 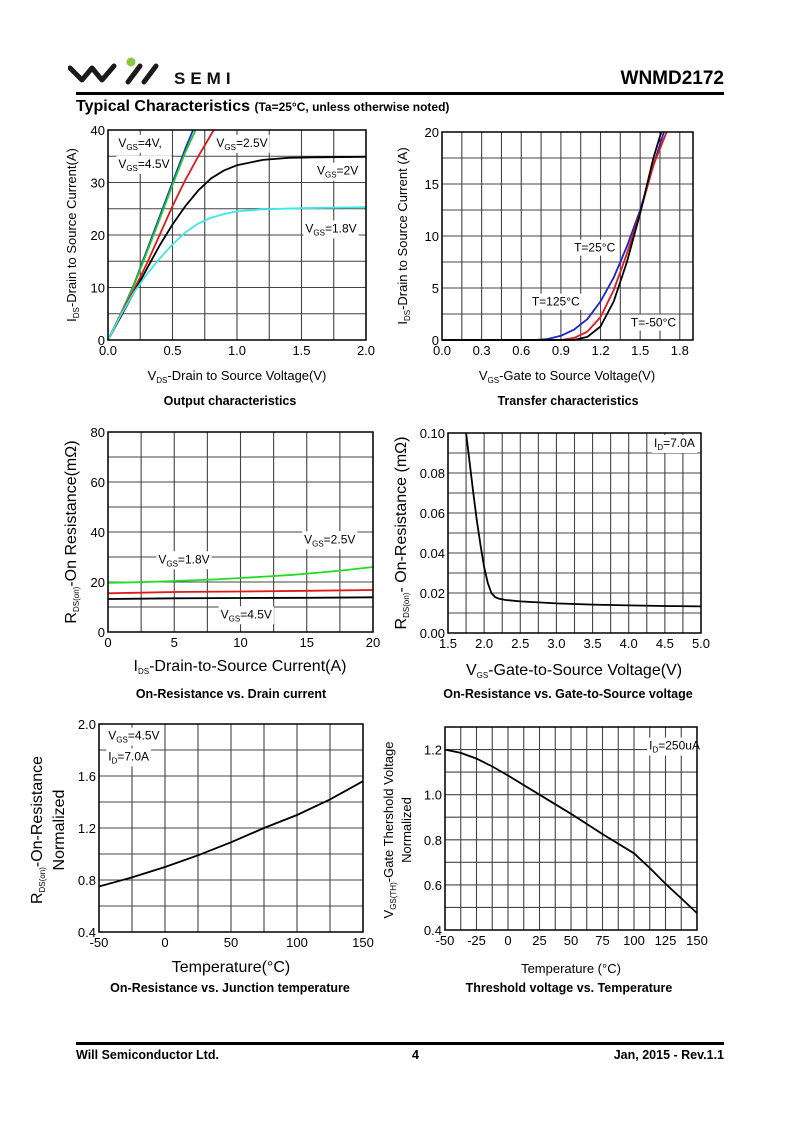 I want to click on y-tick-label: 1.6, so click(x=87, y=776).